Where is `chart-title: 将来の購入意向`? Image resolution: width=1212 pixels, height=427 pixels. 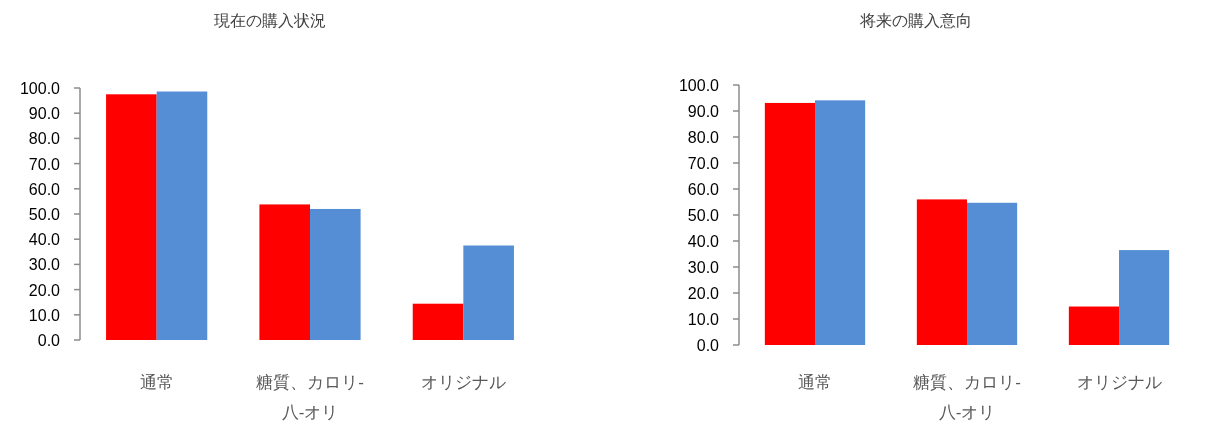 chart-title: 将来の購入意向 is located at coordinates (915, 20).